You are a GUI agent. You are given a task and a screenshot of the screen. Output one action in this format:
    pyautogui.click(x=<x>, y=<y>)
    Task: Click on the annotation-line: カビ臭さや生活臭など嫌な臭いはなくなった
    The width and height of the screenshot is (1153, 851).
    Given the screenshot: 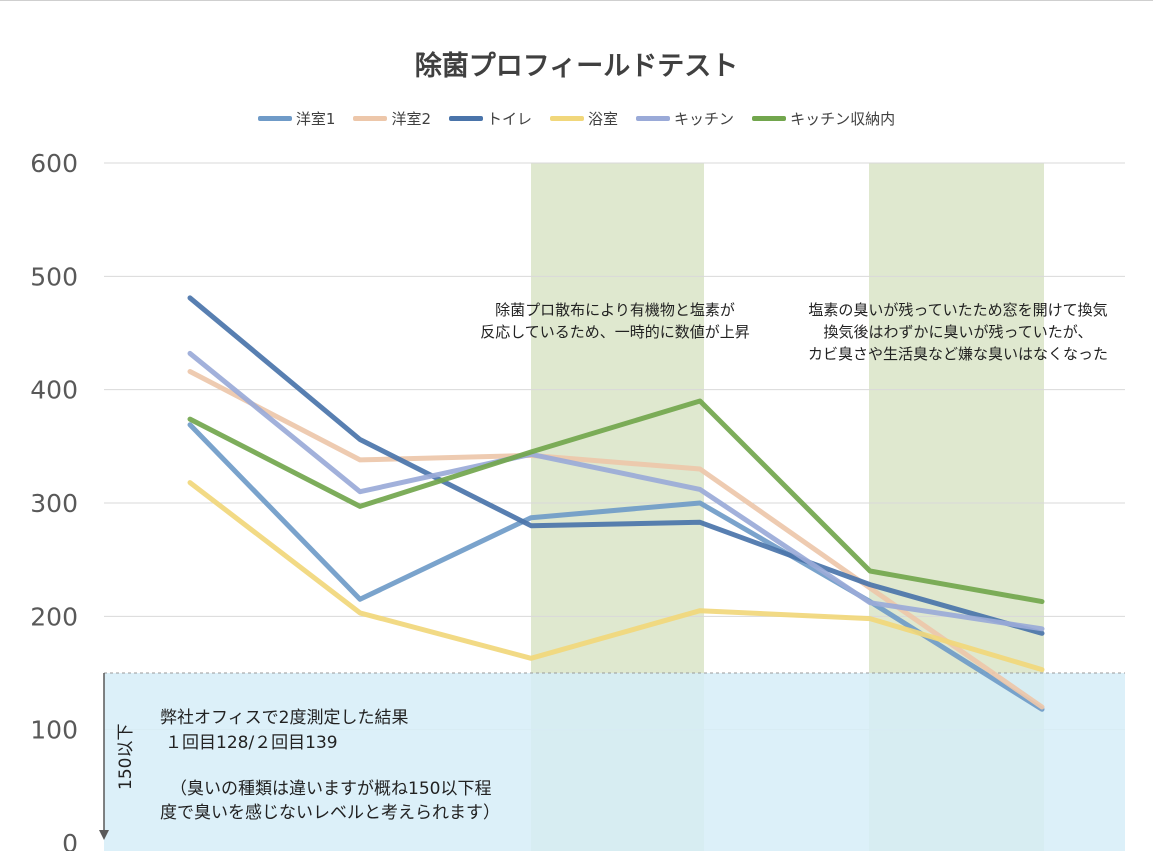 What is the action you would take?
    pyautogui.click(x=958, y=354)
    